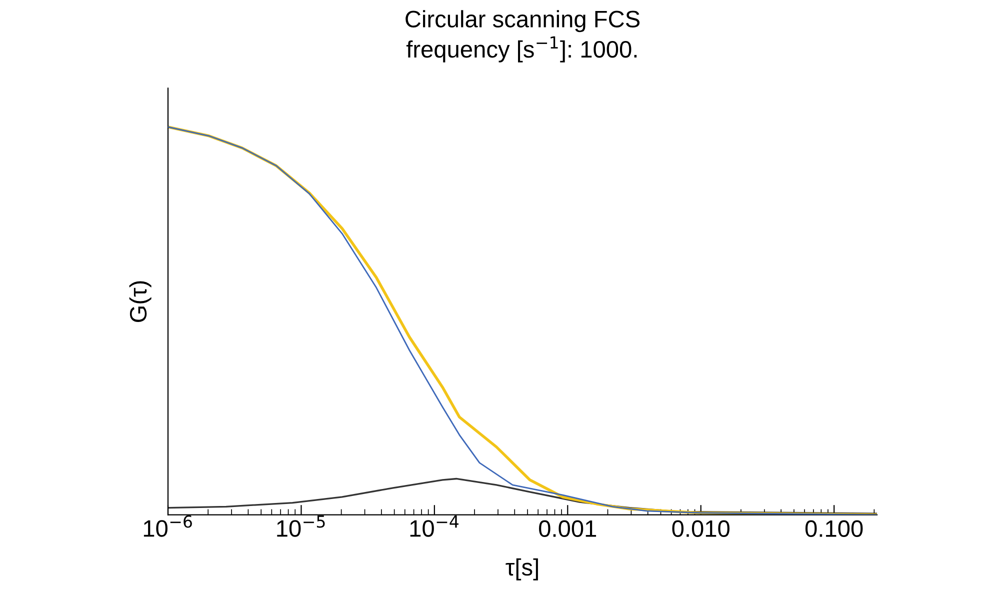 The width and height of the screenshot is (1000, 600). Describe the element at coordinates (168, 526) in the screenshot. I see `x-tick-label: 10$^{−6}$` at that location.